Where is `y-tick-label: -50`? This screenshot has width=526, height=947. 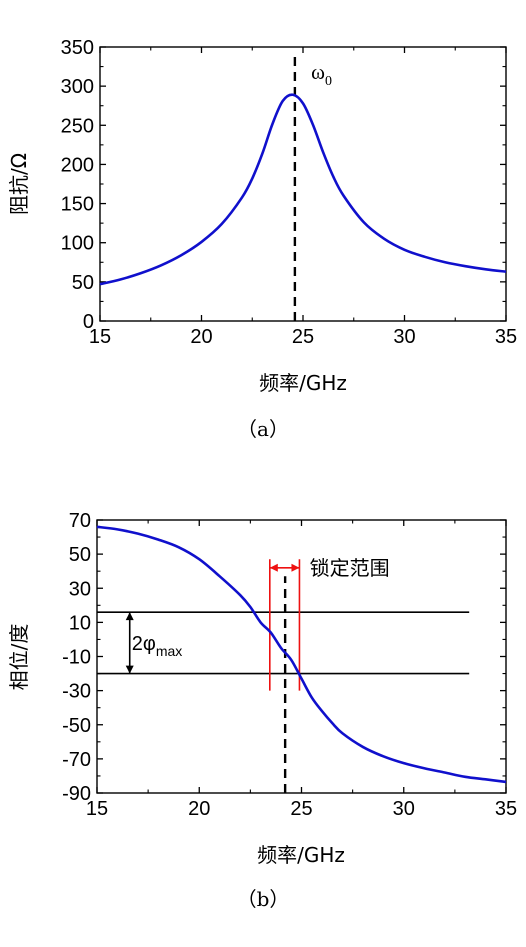
y-tick-label: -50 is located at coordinates (76, 726).